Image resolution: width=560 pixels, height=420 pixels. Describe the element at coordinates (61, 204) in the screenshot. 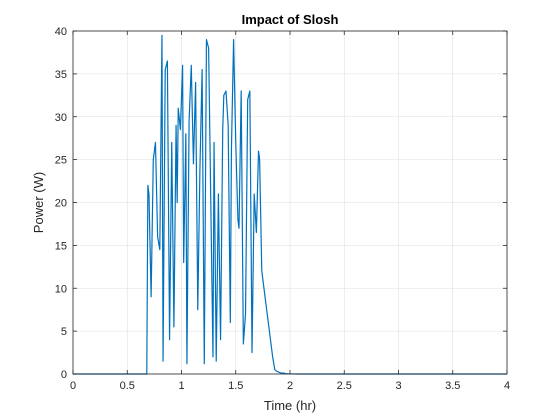

I see `y-tick-label: 20` at that location.